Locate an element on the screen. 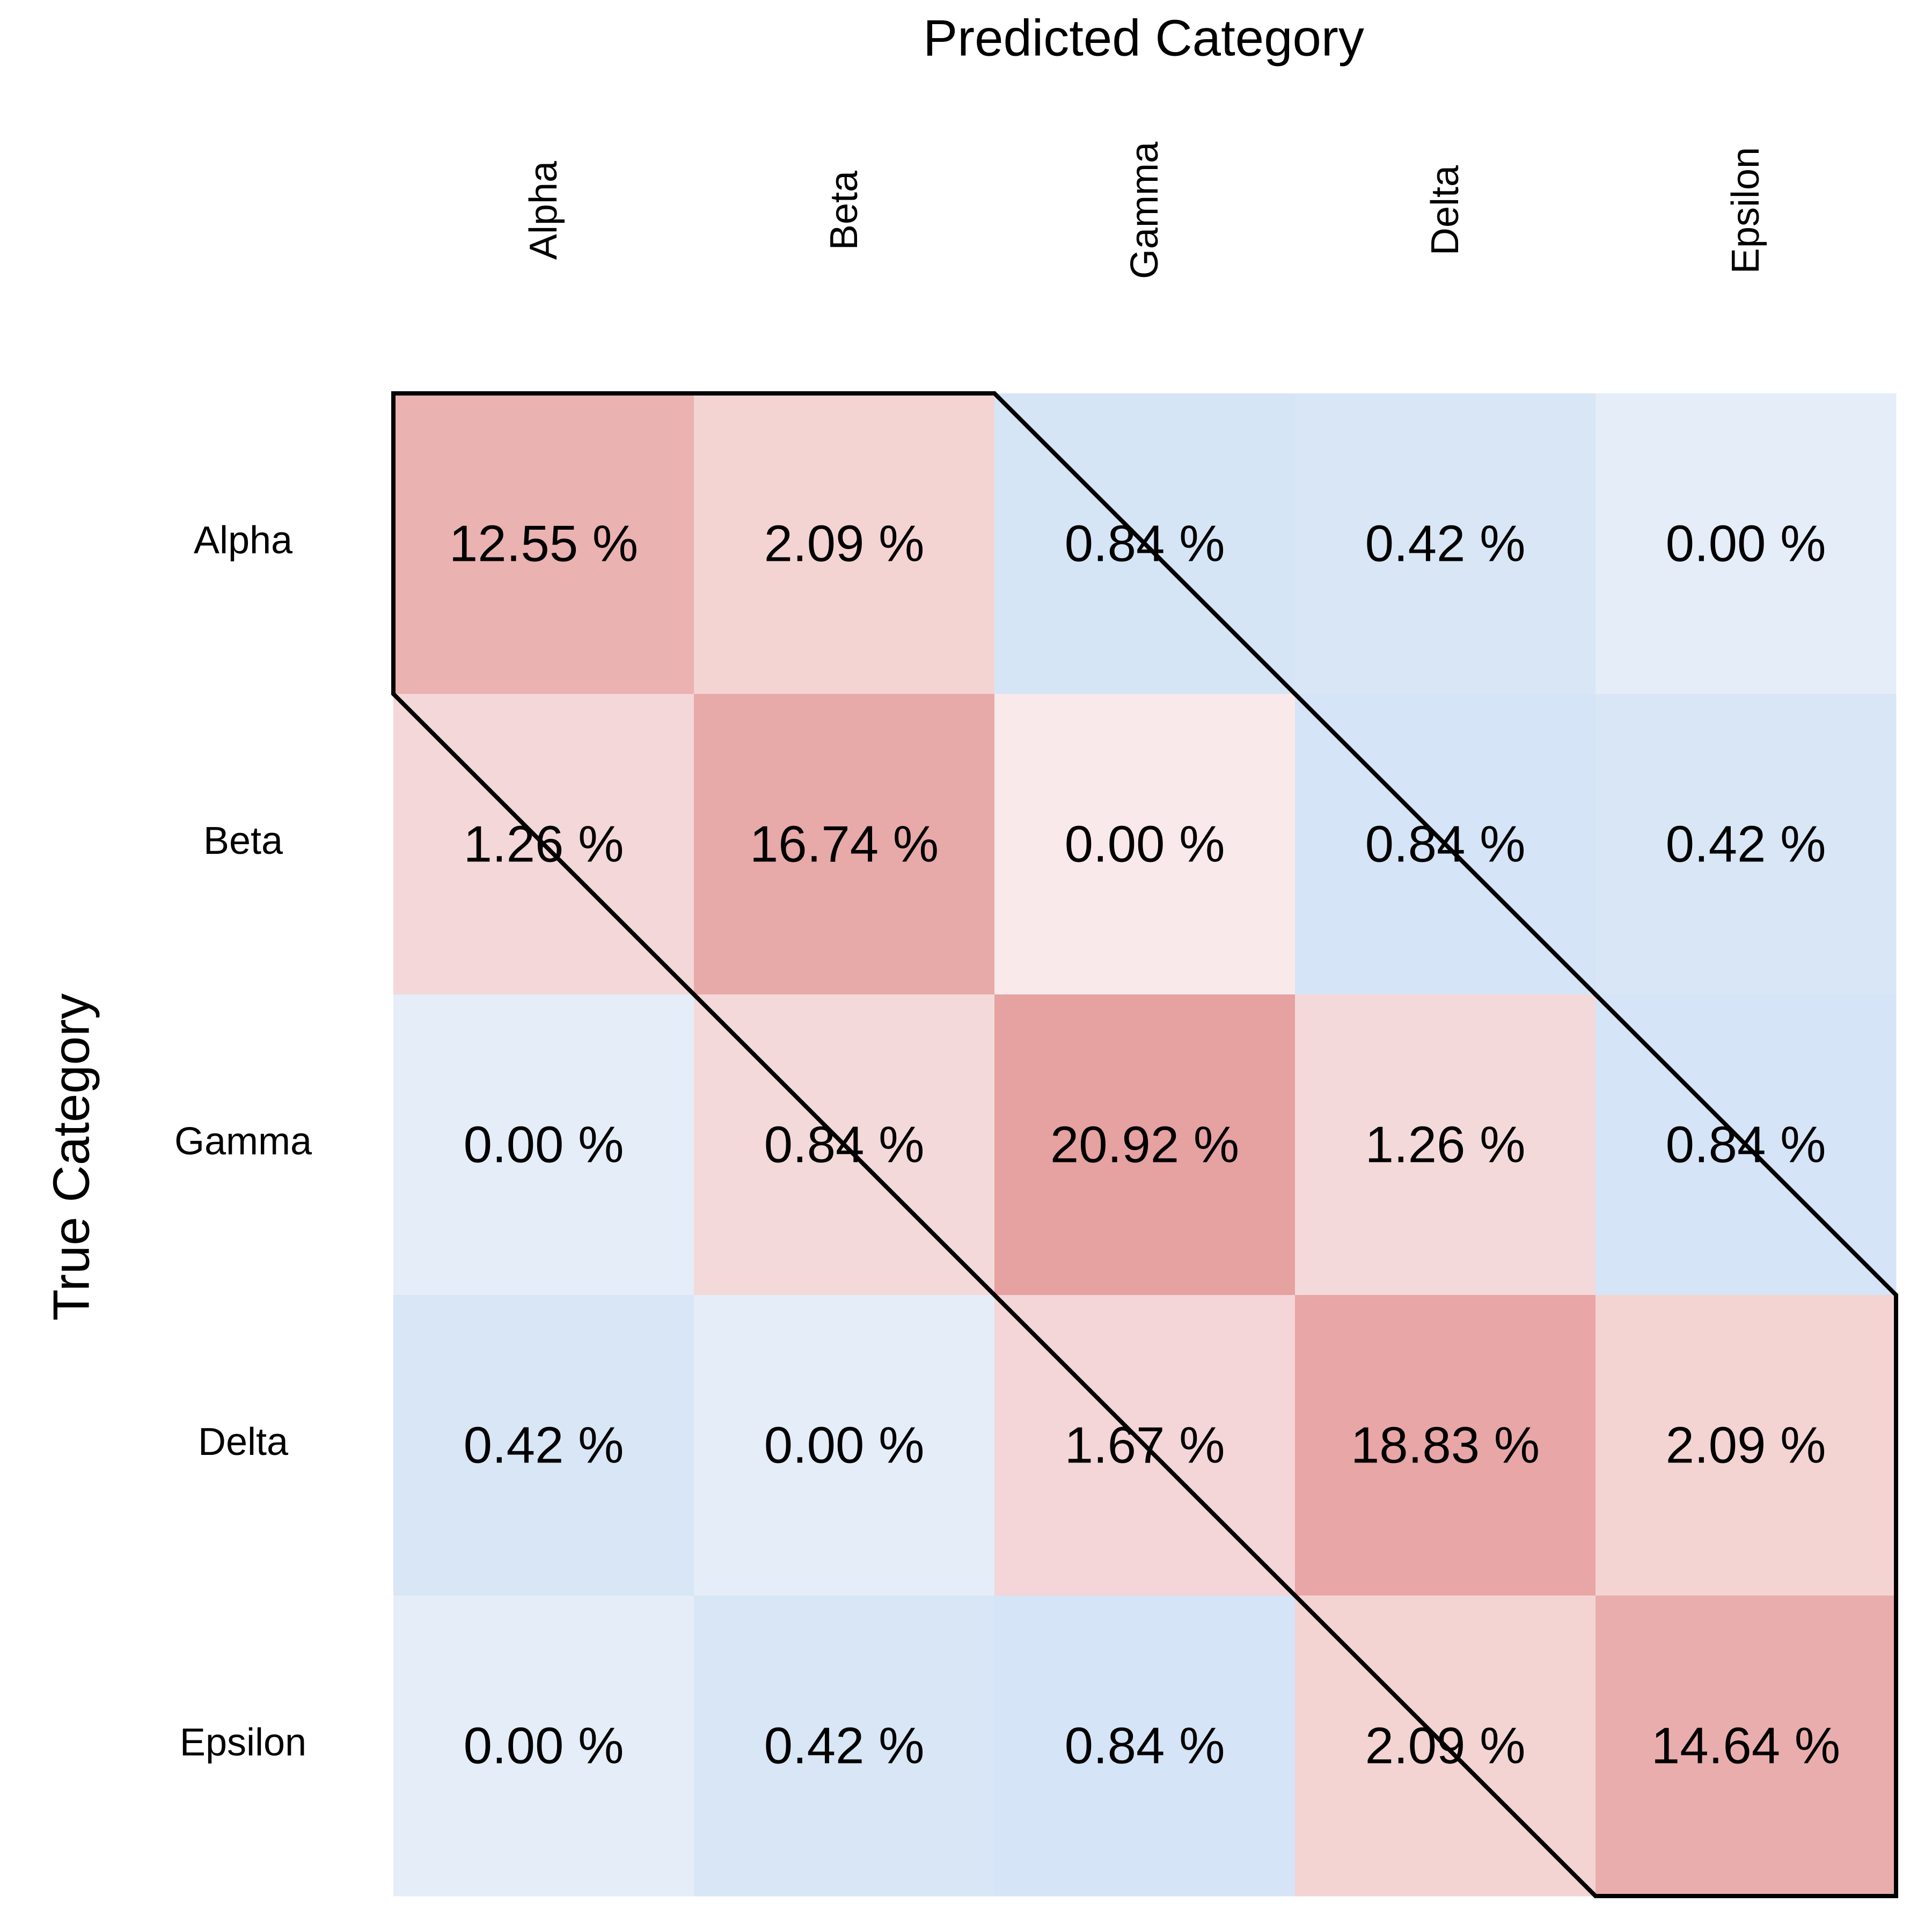 This screenshot has height=1932, width=1932. cell-value-label: 12.55 % is located at coordinates (543, 544).